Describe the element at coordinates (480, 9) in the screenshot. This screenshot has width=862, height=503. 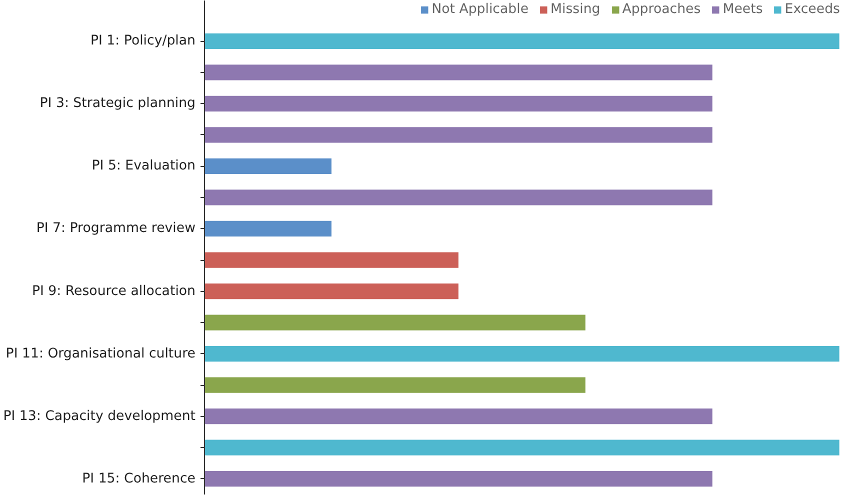
I see `legend-label: Not Applicable` at that location.